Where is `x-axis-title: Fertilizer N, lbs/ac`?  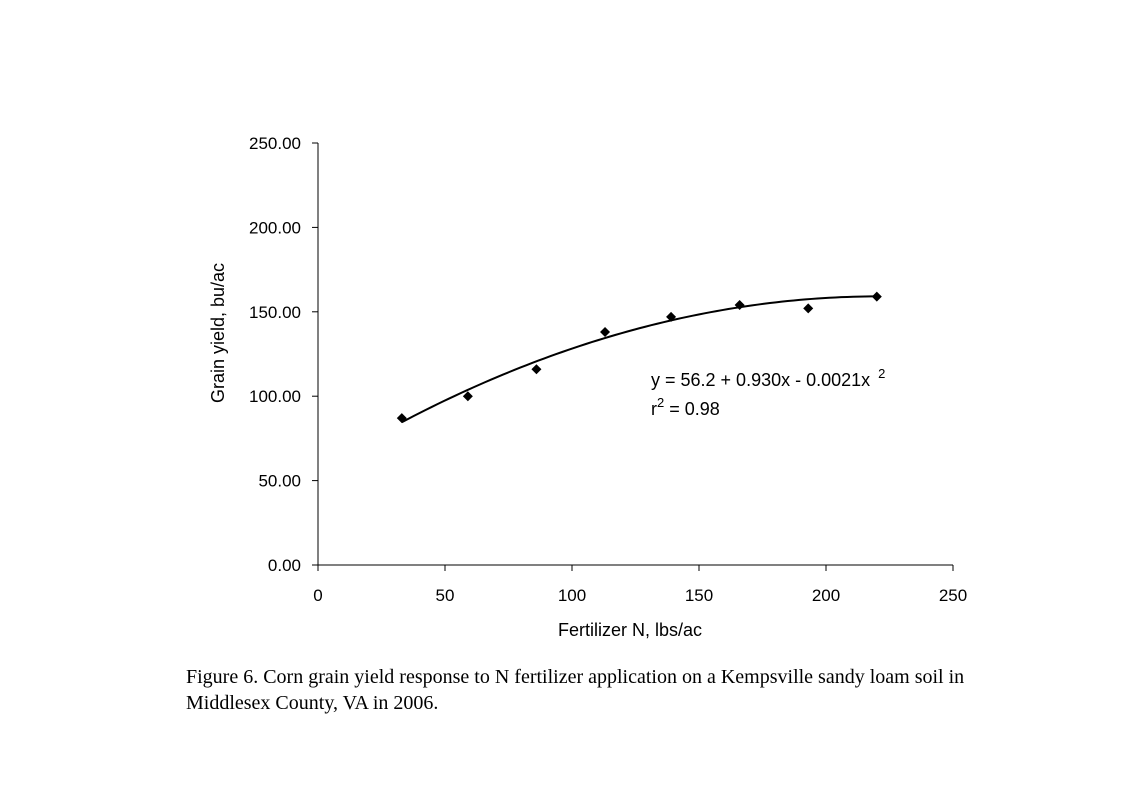
x-axis-title: Fertilizer N, lbs/ac is located at coordinates (630, 630).